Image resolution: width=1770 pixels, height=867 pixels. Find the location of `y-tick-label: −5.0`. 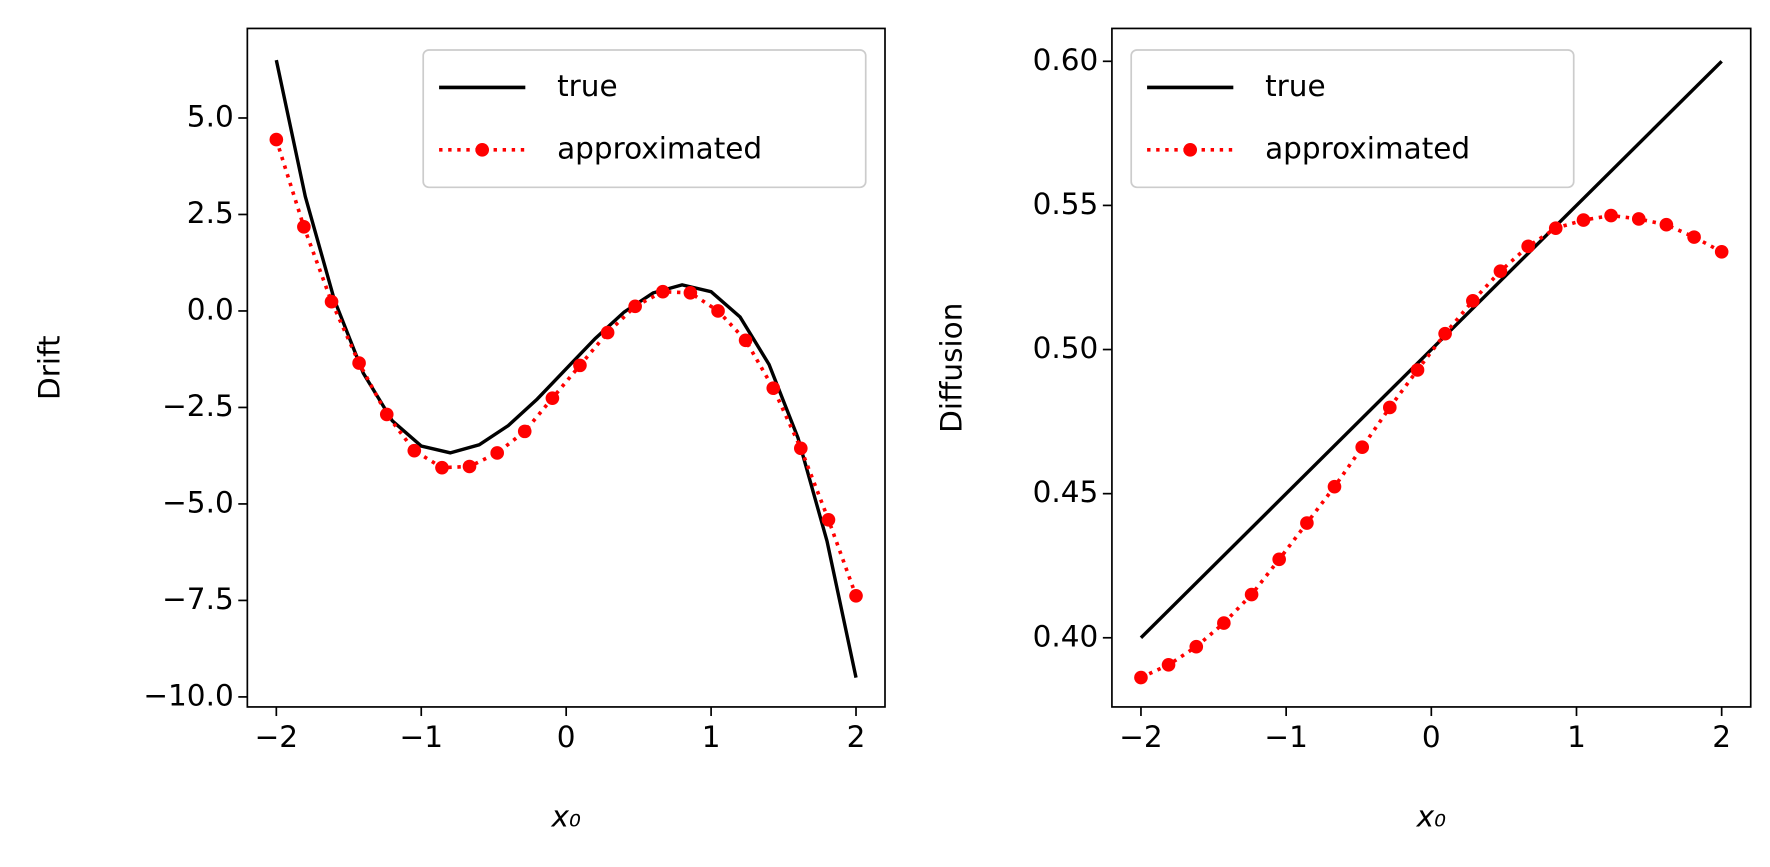

y-tick-label: −5.0 is located at coordinates (198, 502).